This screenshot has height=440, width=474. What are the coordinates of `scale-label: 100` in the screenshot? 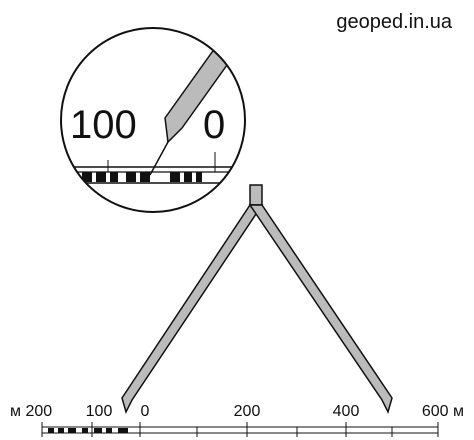 It's located at (99, 411).